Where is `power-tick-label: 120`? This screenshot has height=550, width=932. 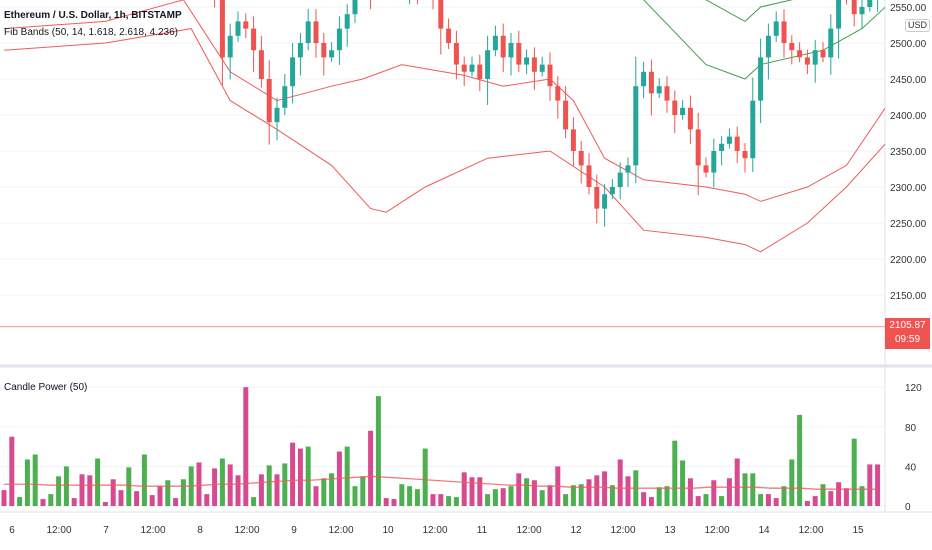 power-tick-label: 120 is located at coordinates (913, 388).